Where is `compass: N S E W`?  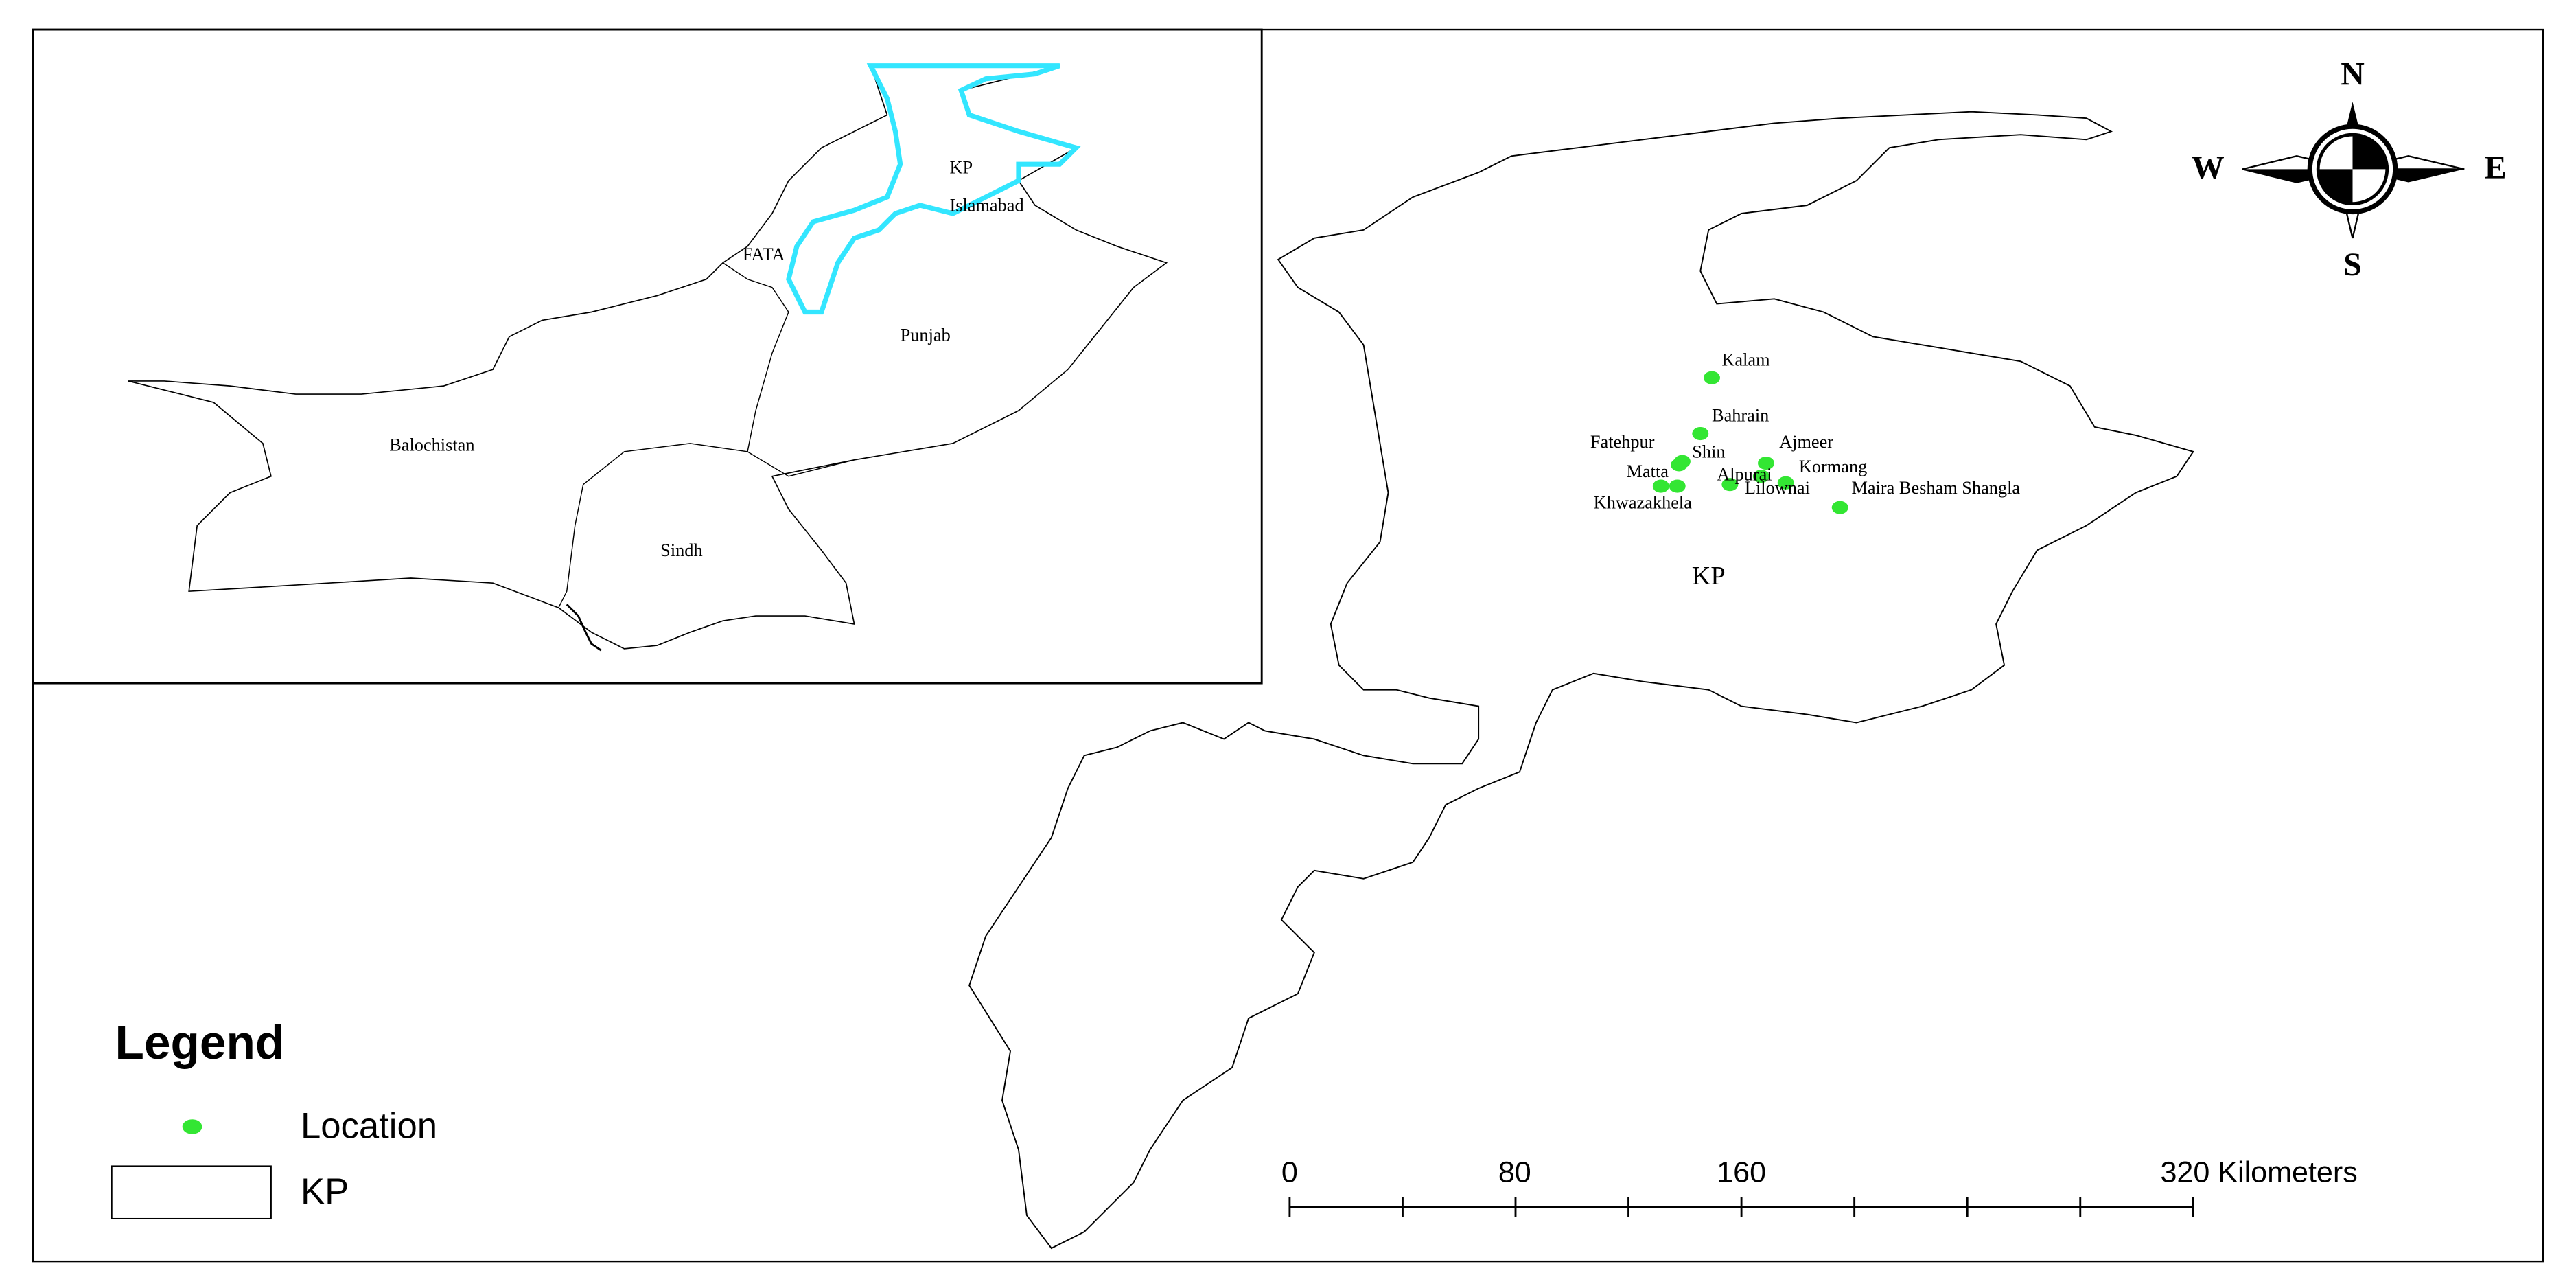 compass: N S E W is located at coordinates (2349, 169).